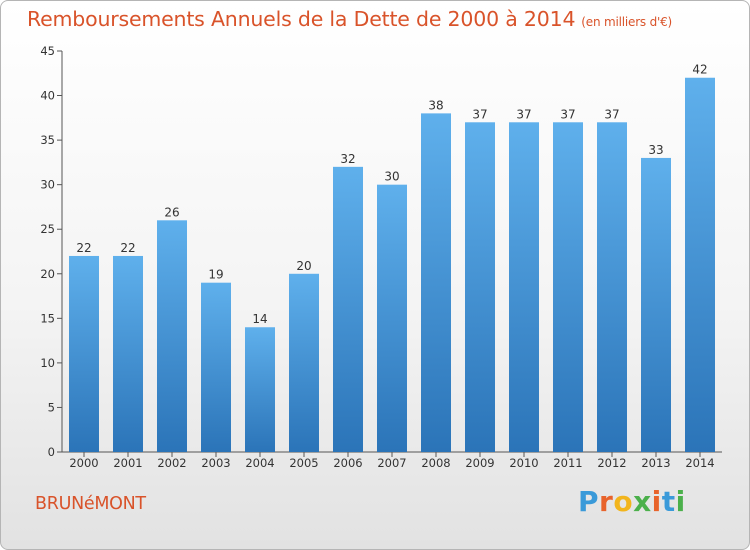 The image size is (750, 550). Describe the element at coordinates (47, 140) in the screenshot. I see `y-tick-label: 35` at that location.